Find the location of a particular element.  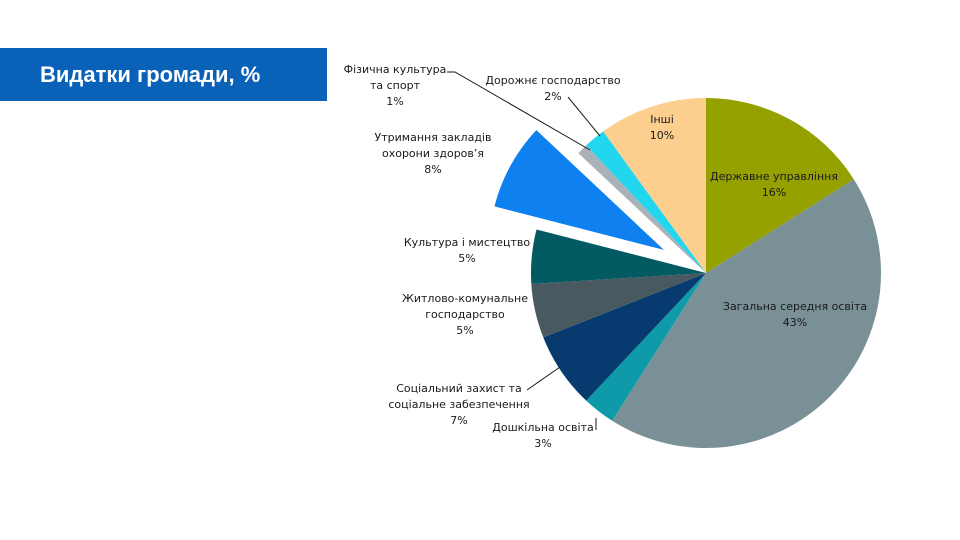

slice-value-label: 7% is located at coordinates (458, 420).